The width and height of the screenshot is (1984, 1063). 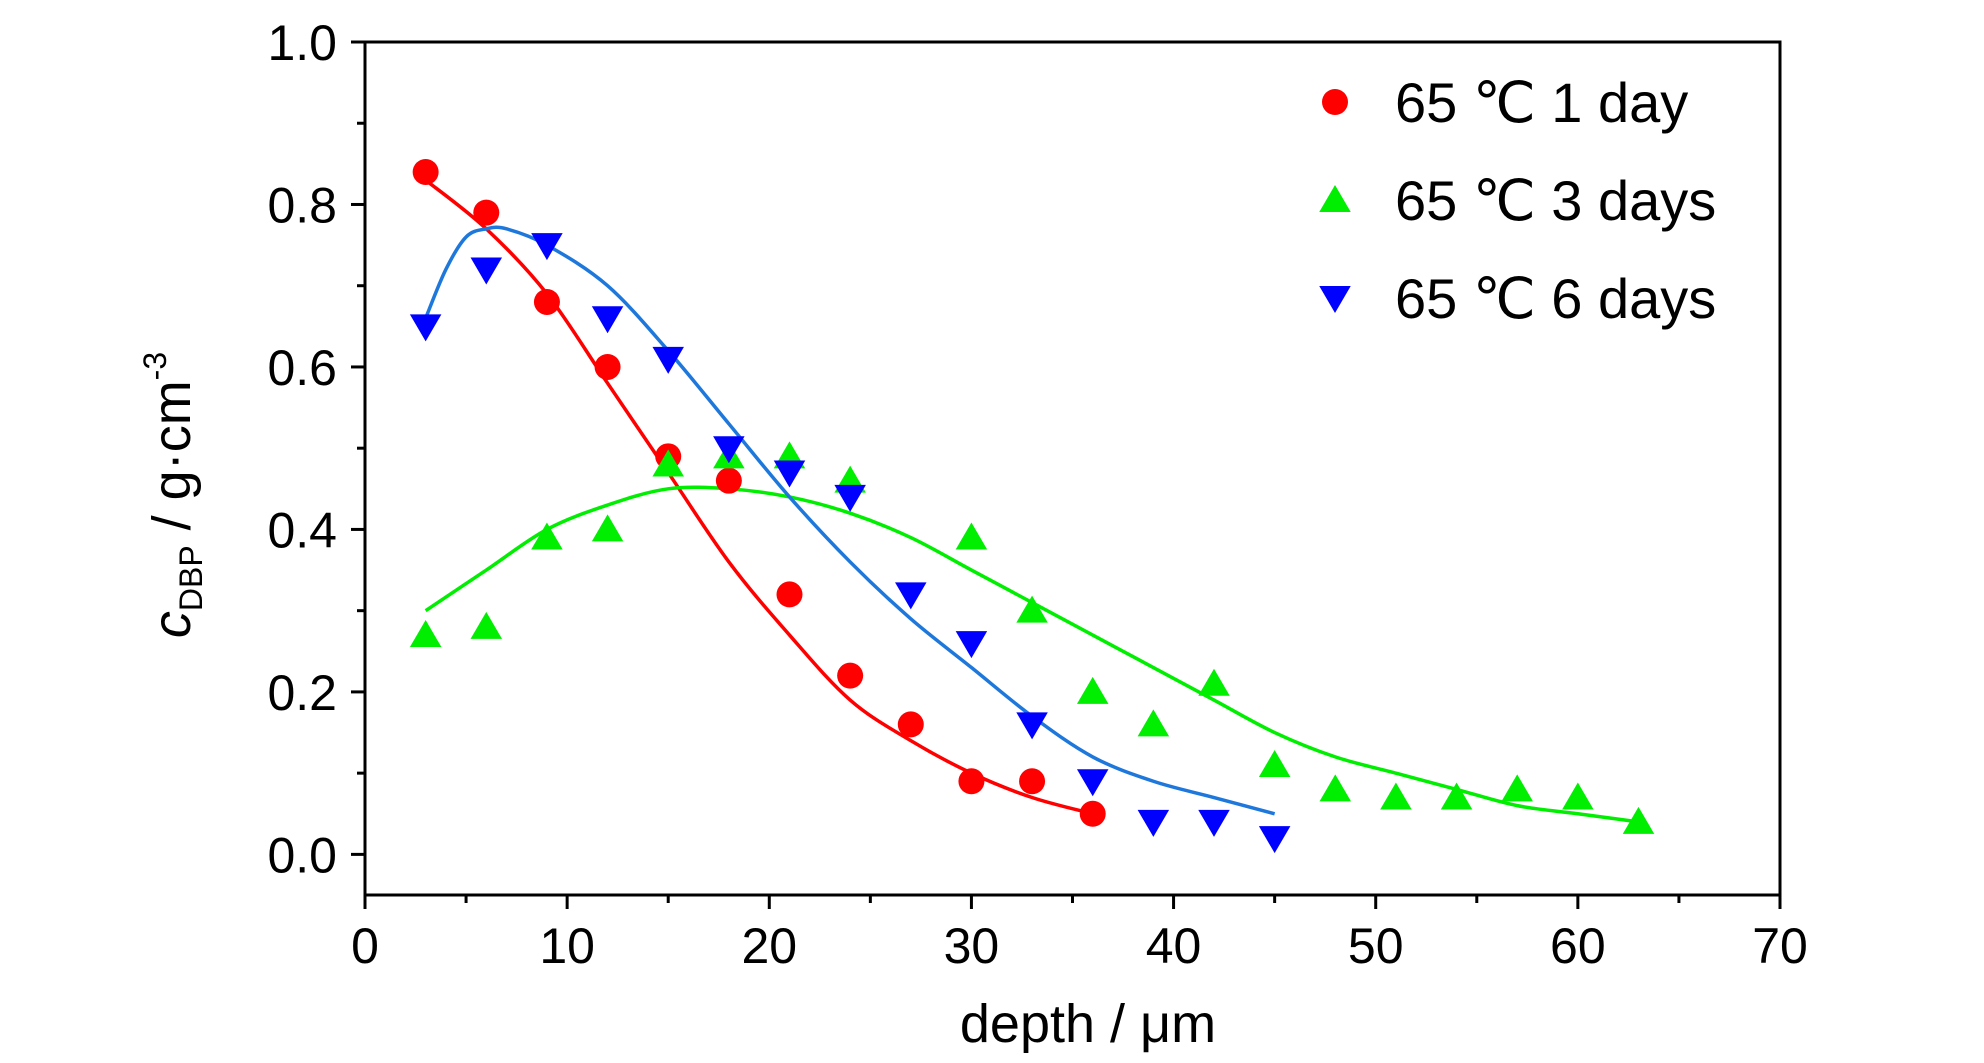 I want to click on y-axis-title-superscript: -3, so click(x=155, y=366).